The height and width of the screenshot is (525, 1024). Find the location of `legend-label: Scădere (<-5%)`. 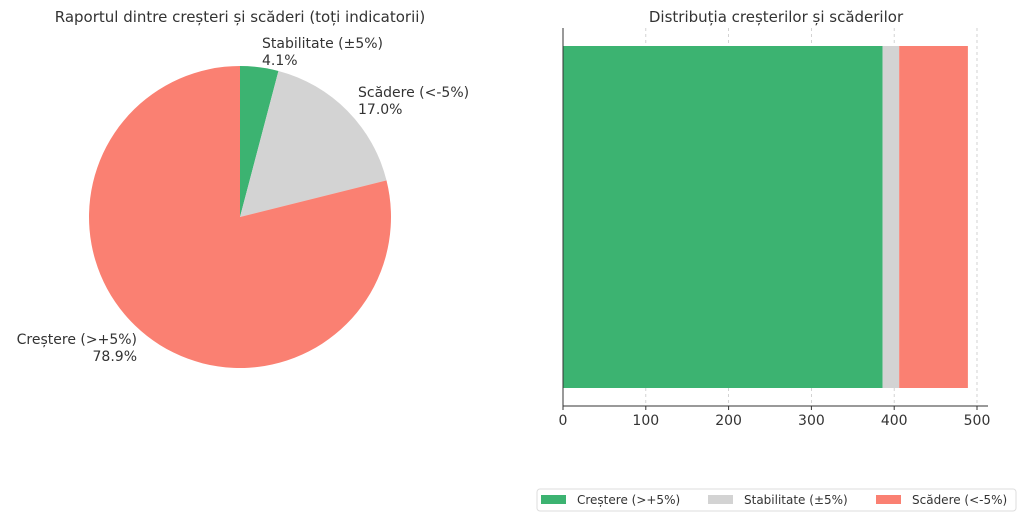

legend-label: Scădere (<-5%) is located at coordinates (959, 500).